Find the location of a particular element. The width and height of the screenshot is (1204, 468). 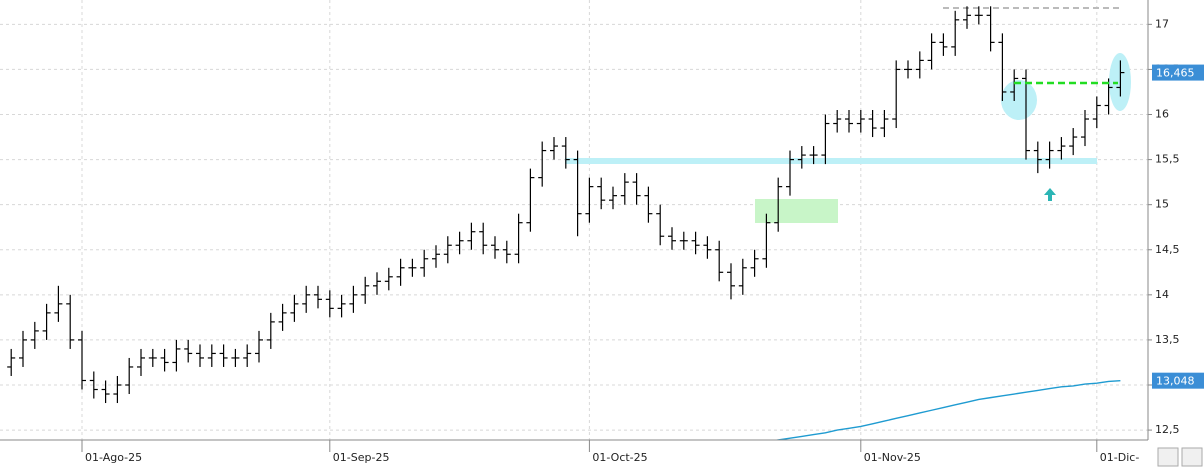

x-tick-label: 01-Dic- is located at coordinates (1120, 457).